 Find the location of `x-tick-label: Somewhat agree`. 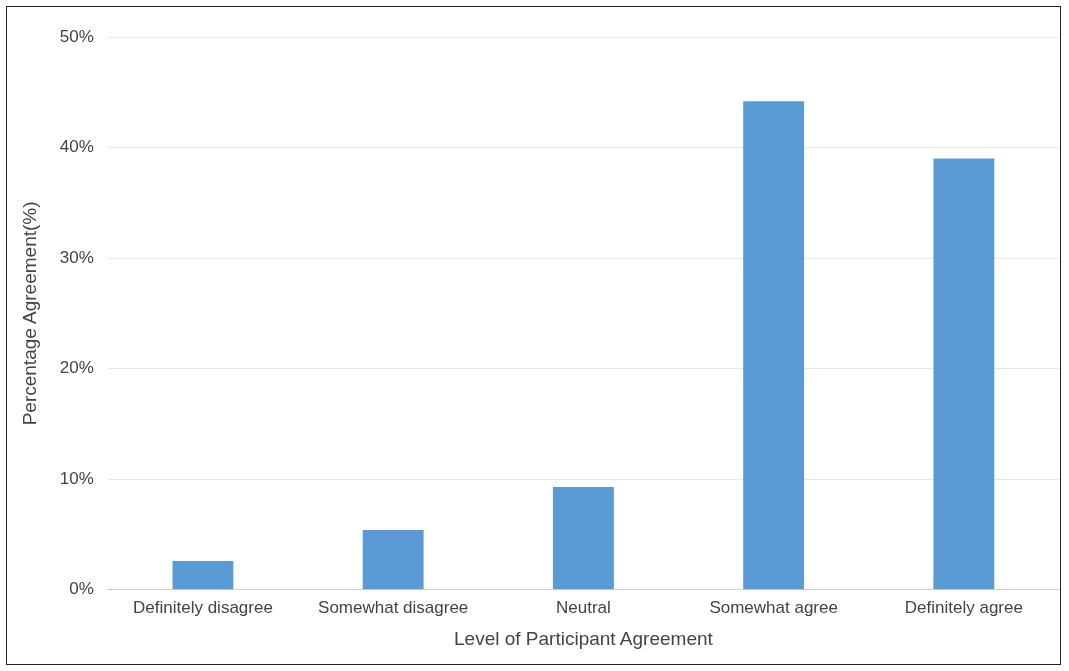

x-tick-label: Somewhat agree is located at coordinates (773, 607).